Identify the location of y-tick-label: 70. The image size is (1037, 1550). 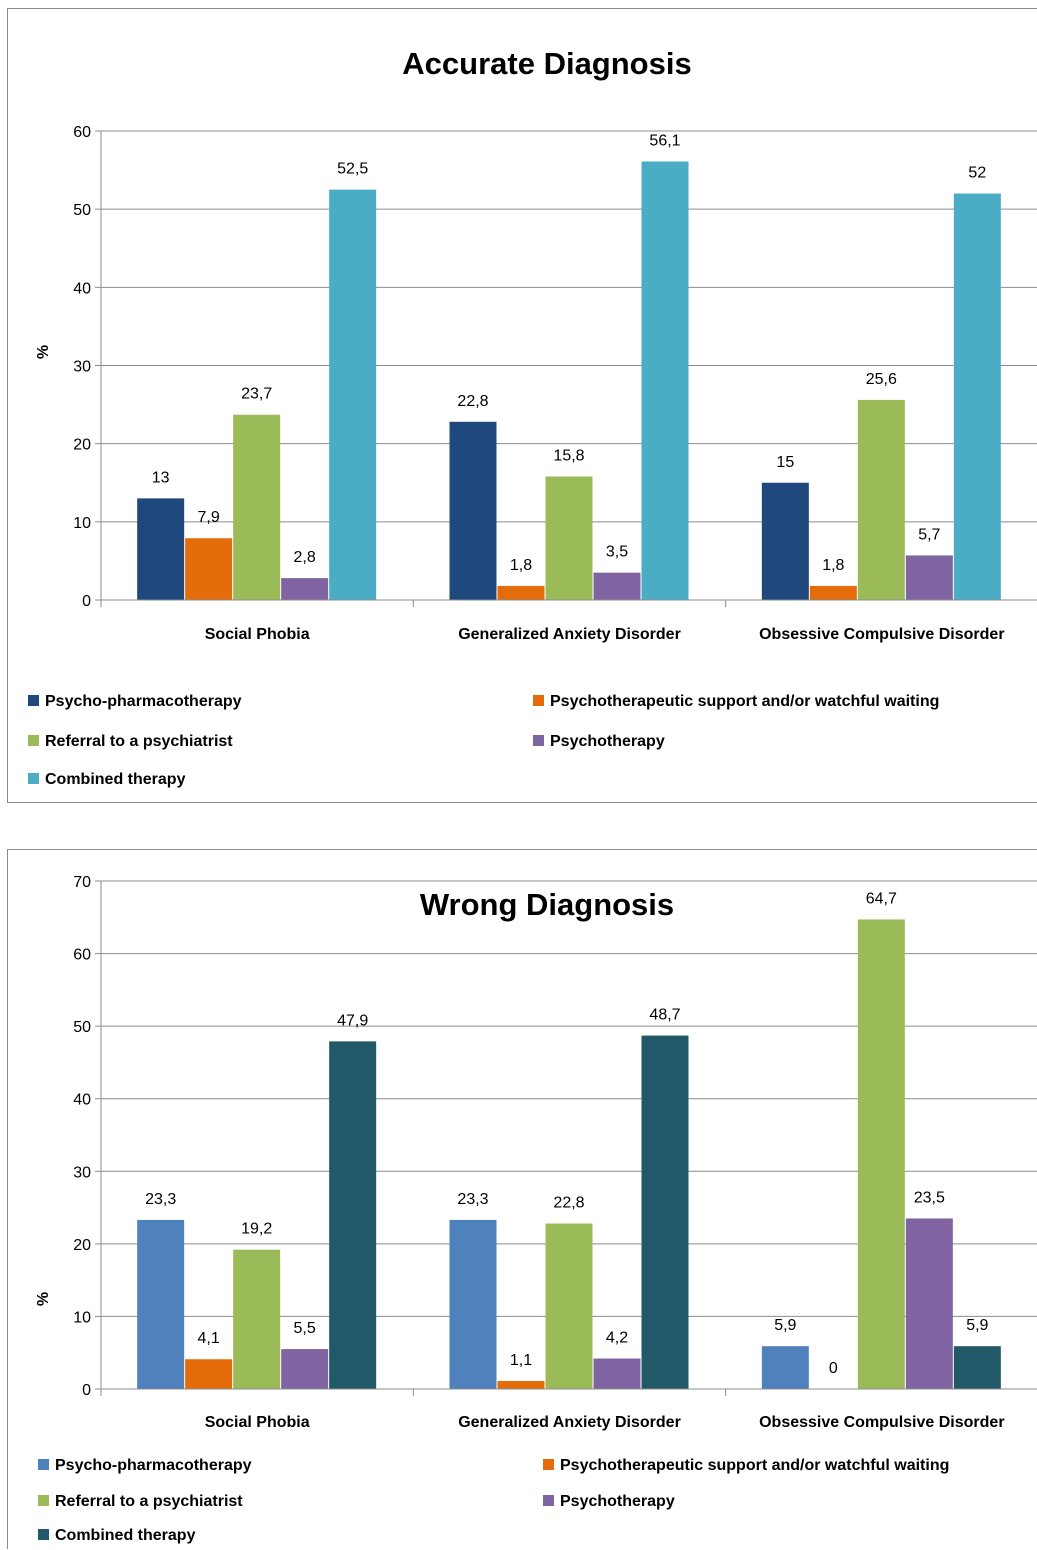
(82, 882).